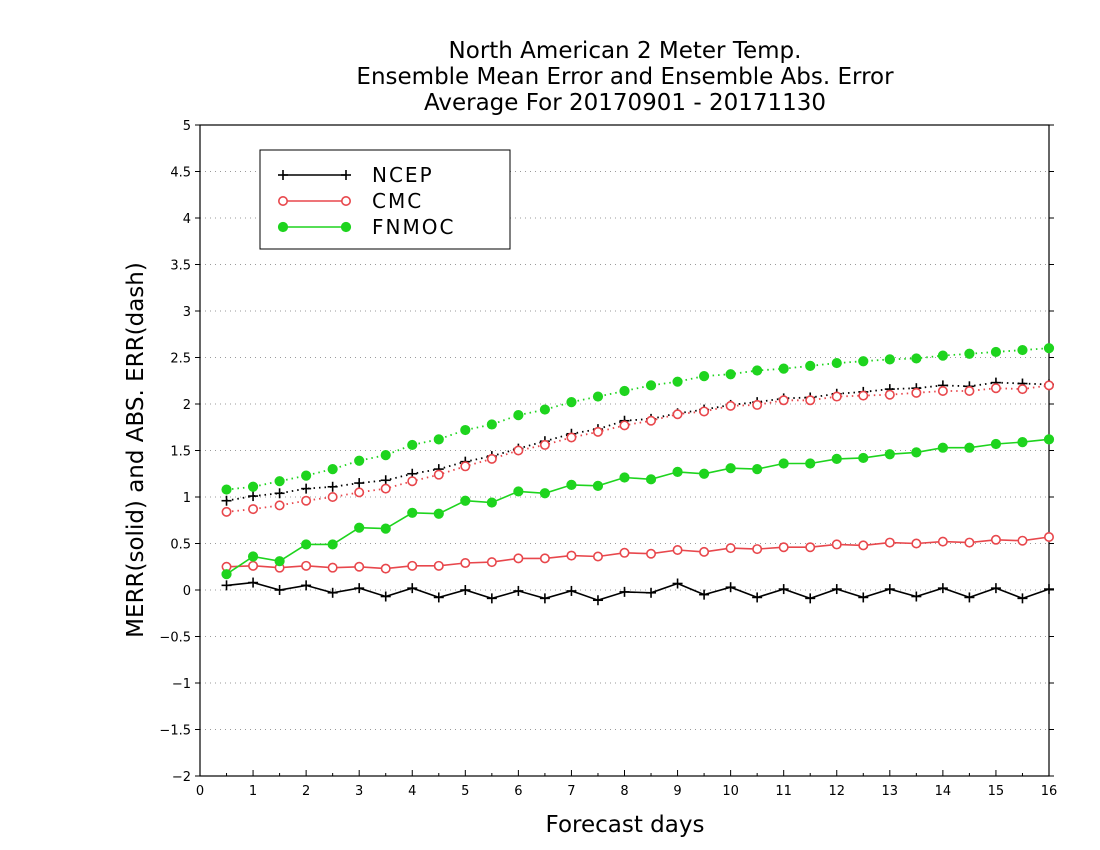  What do you see at coordinates (890, 791) in the screenshot?
I see `x-tick-label: 13` at bounding box center [890, 791].